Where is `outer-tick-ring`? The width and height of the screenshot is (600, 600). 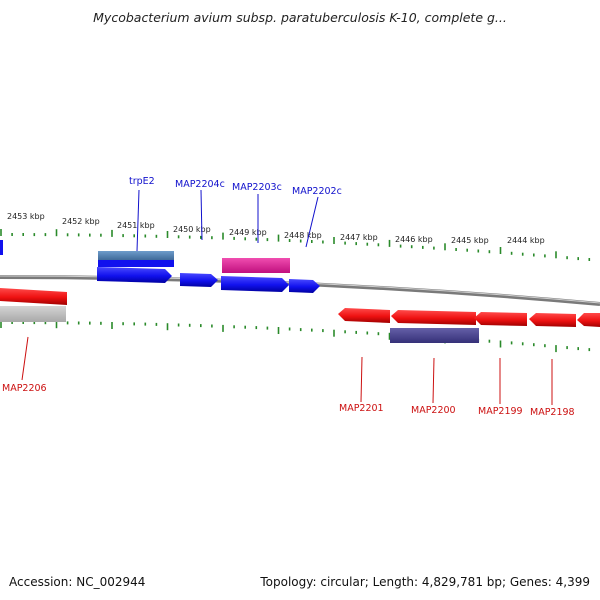
outer-tick-ring is located at coordinates (295, 245).